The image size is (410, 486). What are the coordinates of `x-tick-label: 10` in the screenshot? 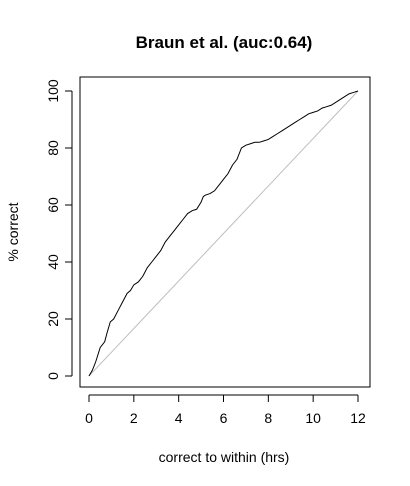 It's located at (313, 418).